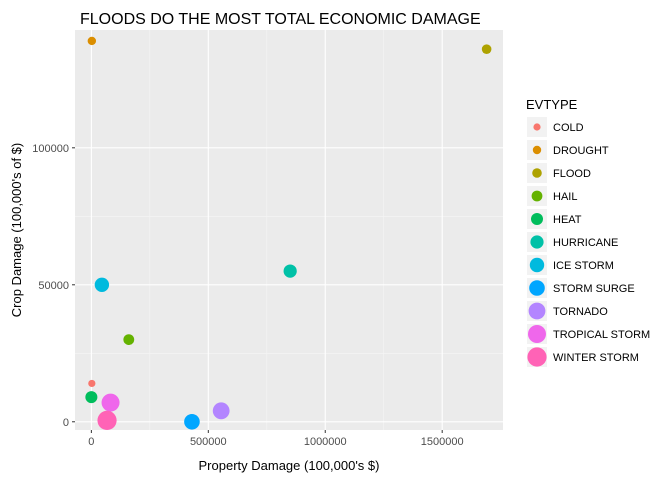  I want to click on y-axis: 0 50000 100000, so click(53, 286).